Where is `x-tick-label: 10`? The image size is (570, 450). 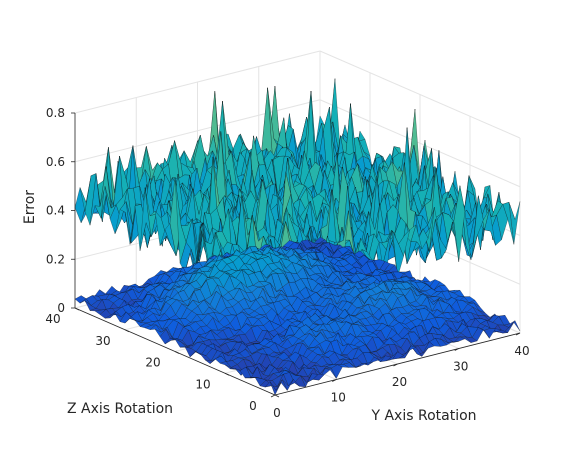
x-tick-label: 10 is located at coordinates (338, 398).